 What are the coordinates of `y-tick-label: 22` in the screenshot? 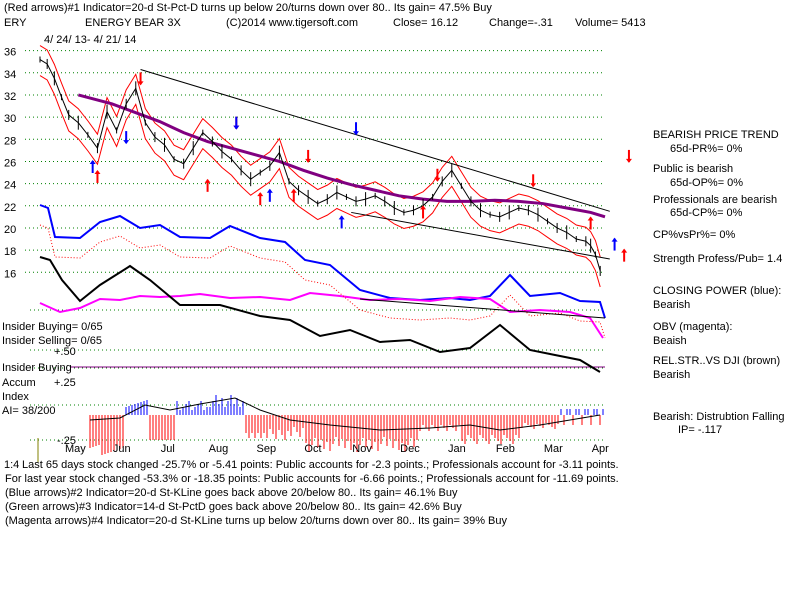 It's located at (10, 208).